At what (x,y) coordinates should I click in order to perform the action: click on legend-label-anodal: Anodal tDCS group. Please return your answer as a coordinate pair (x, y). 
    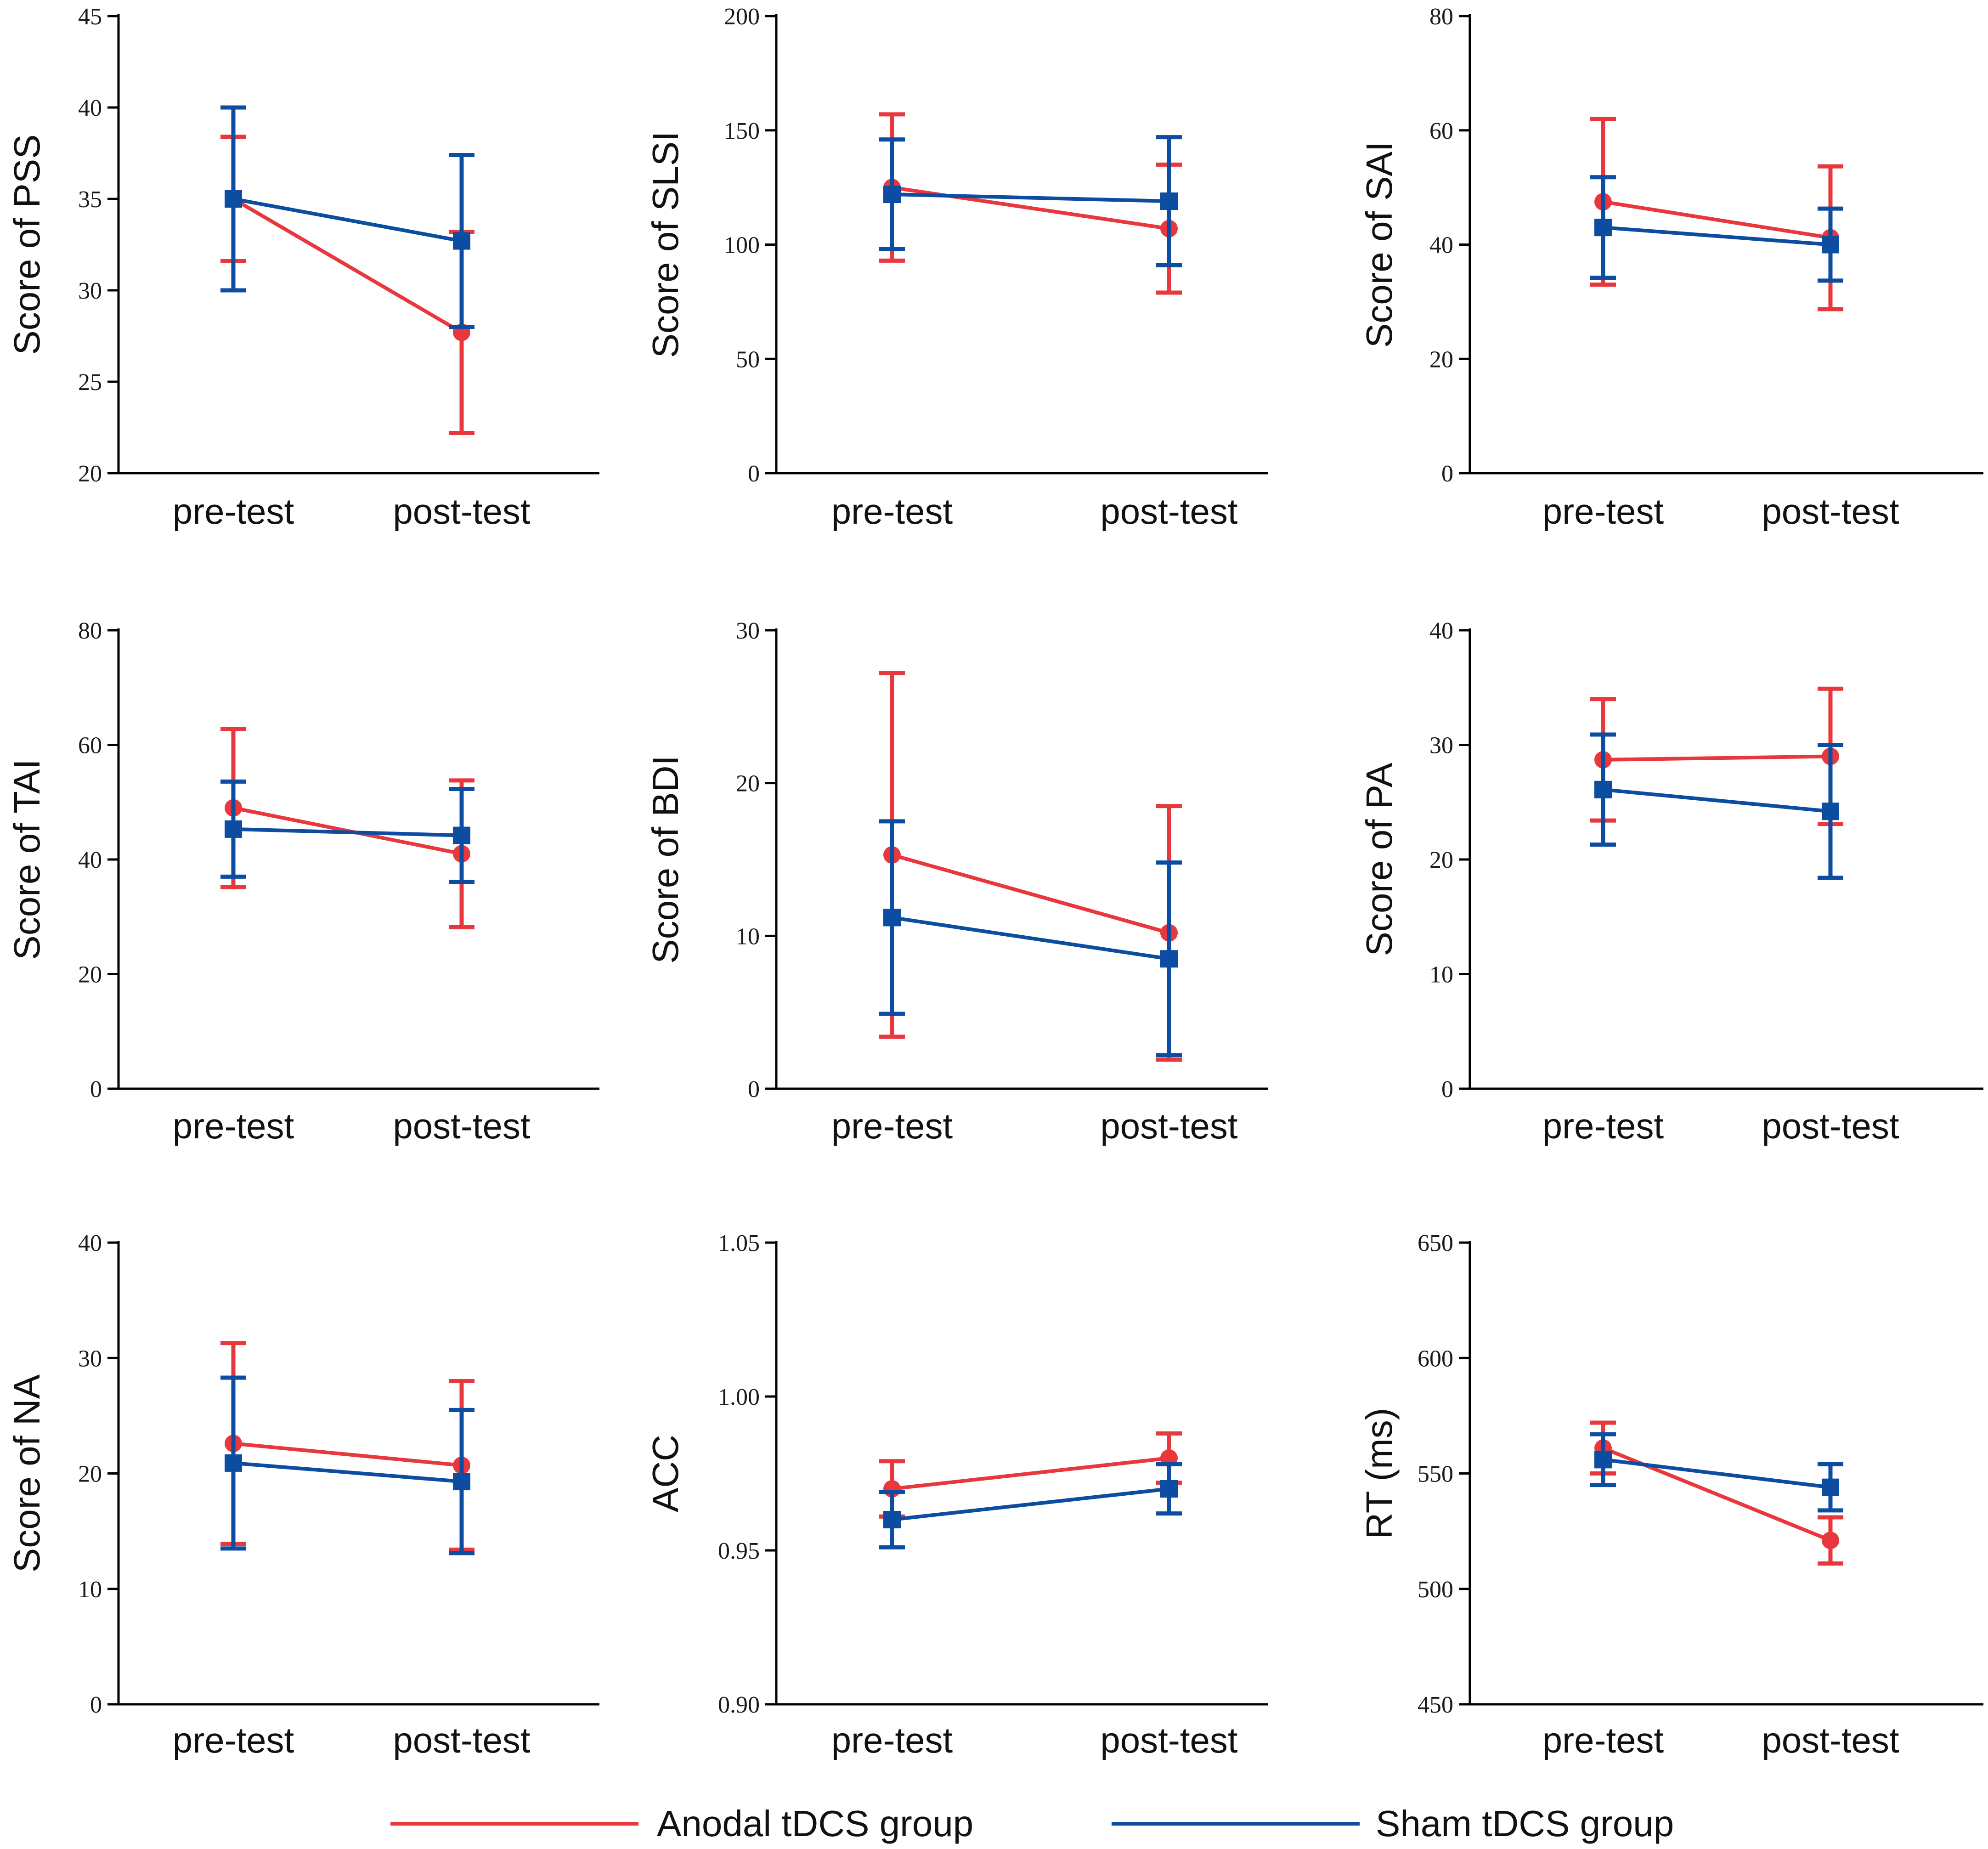
    Looking at the image, I should click on (815, 1823).